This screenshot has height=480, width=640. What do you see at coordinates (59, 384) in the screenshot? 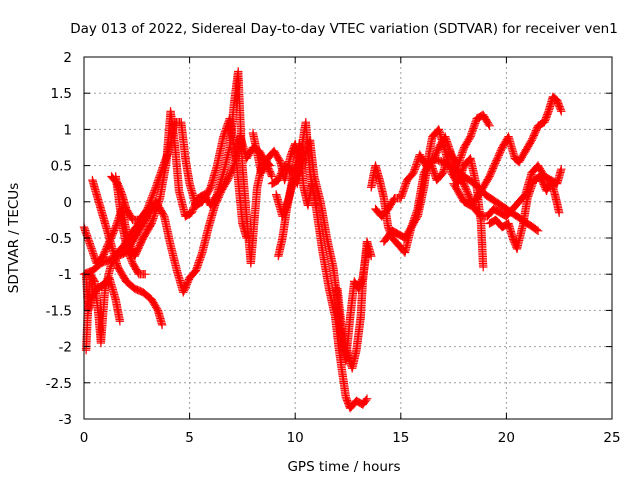
I see `y-tick-label: -2.5` at bounding box center [59, 384].